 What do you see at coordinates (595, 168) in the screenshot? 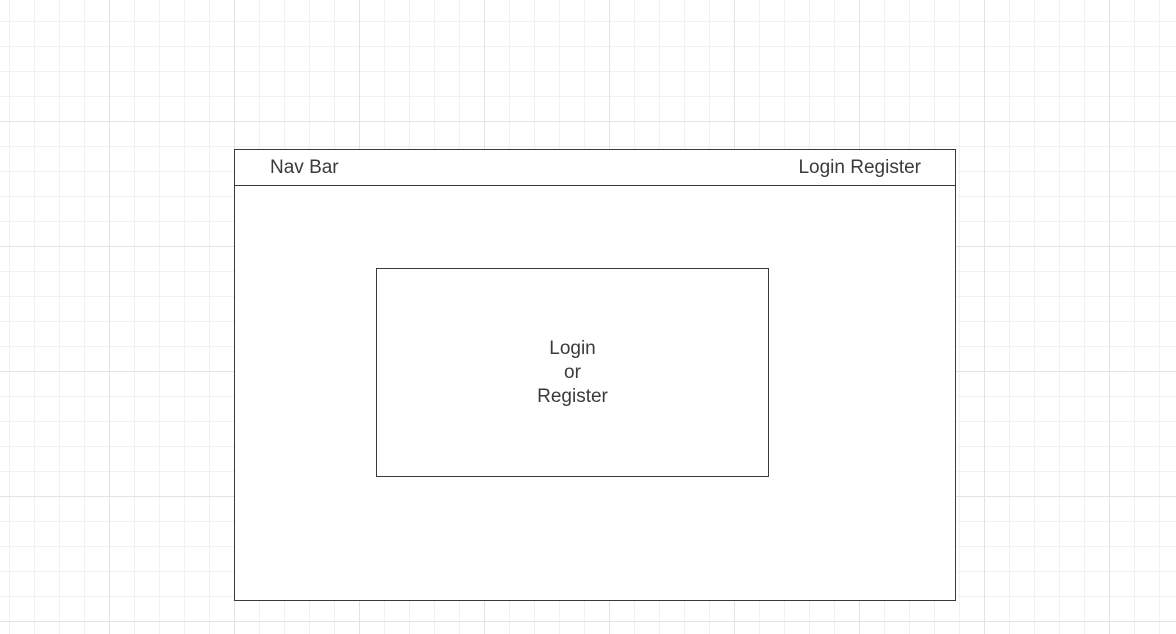
I see `nav-bar: Nav Bar Login Register` at bounding box center [595, 168].